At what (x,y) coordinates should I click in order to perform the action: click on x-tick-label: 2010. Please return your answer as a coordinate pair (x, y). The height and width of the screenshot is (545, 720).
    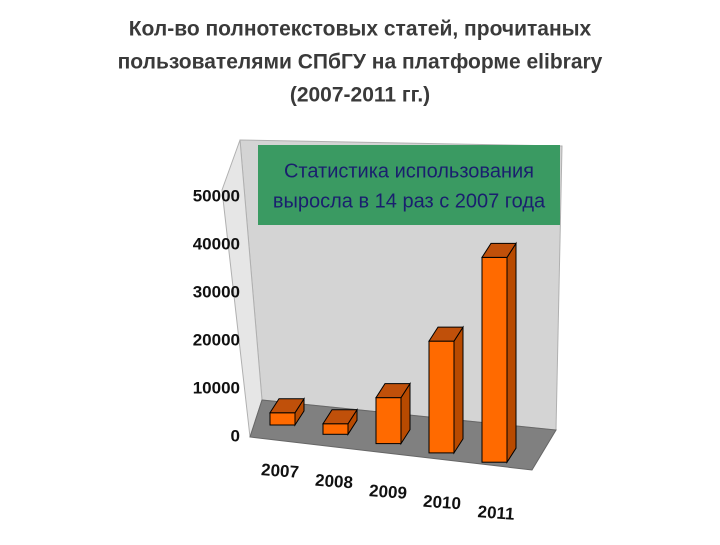
    Looking at the image, I should click on (442, 503).